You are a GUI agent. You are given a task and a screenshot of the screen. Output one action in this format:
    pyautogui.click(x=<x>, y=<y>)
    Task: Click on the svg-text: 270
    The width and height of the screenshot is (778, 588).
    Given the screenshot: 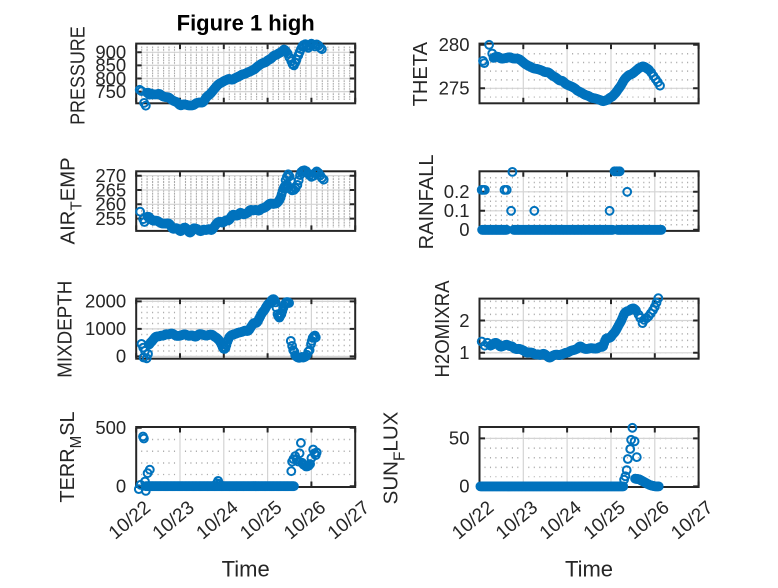 What is the action you would take?
    pyautogui.click(x=110, y=175)
    